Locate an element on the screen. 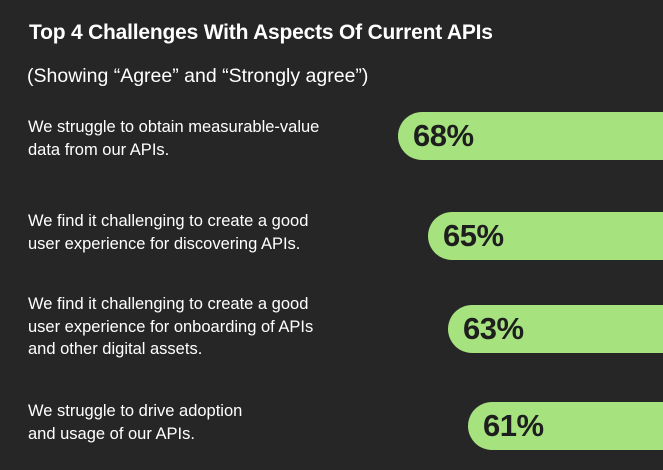 This screenshot has width=663, height=470. bar-value-label: 63% is located at coordinates (493, 328).